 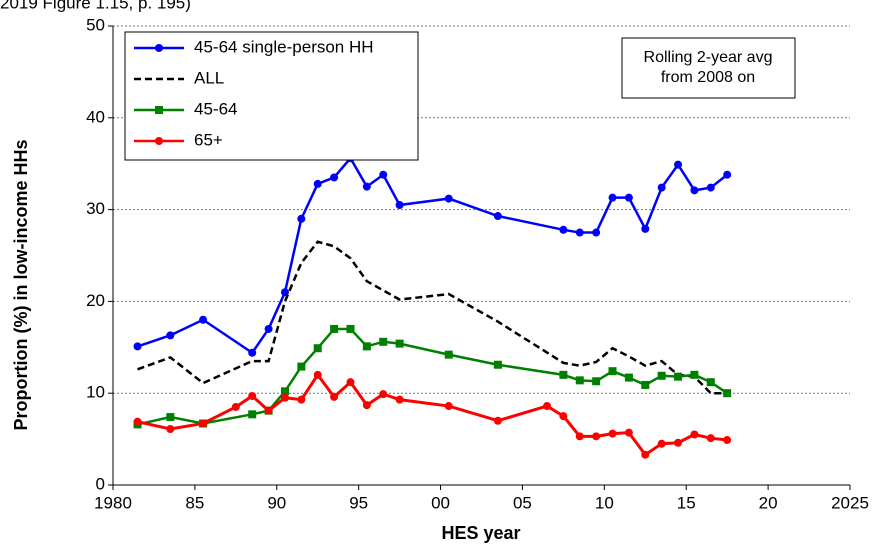 What do you see at coordinates (21, 285) in the screenshot?
I see `y-axis-label: Proportion (%) in low-income HHs` at bounding box center [21, 285].